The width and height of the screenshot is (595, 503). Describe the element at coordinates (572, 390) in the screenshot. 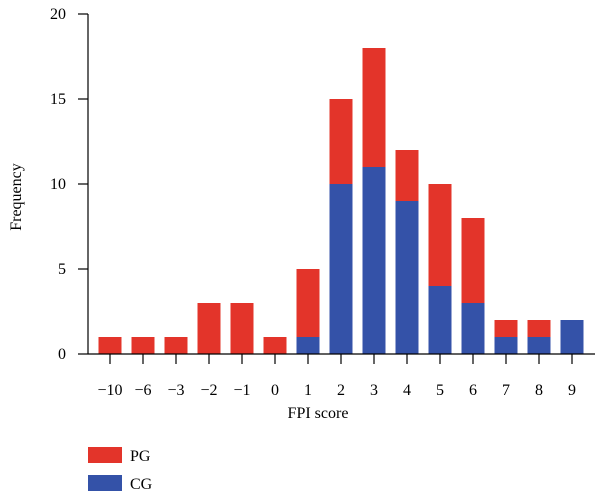

I see `x-tick-label: 9` at that location.